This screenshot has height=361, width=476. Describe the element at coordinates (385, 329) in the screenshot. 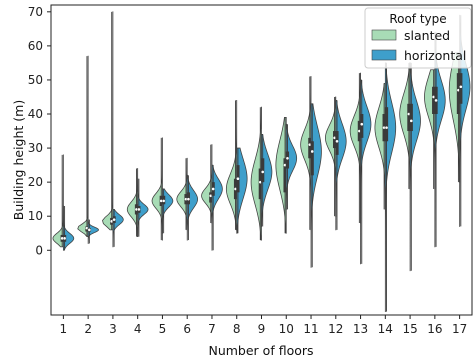

I see `x-tick-label: 14` at that location.